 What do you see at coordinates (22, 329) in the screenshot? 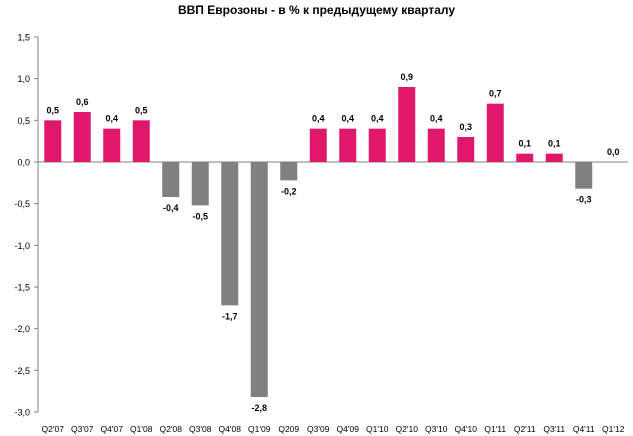
I see `y-tick-label: -2,0` at bounding box center [22, 329].